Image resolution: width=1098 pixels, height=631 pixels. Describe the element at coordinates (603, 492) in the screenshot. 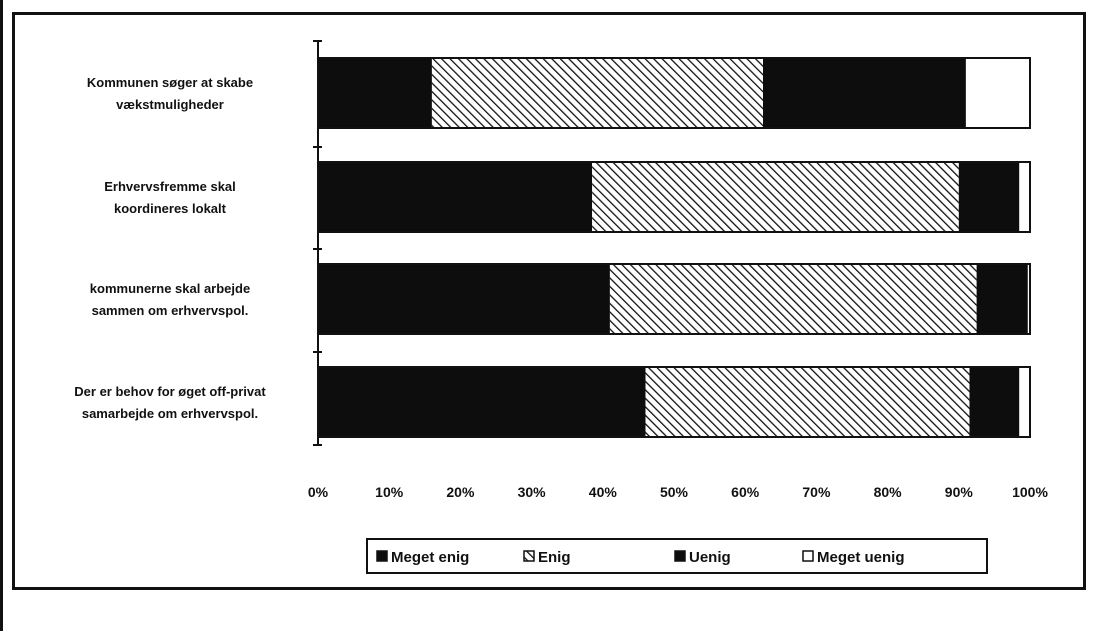

I see `x-tick-label: 40%` at that location.